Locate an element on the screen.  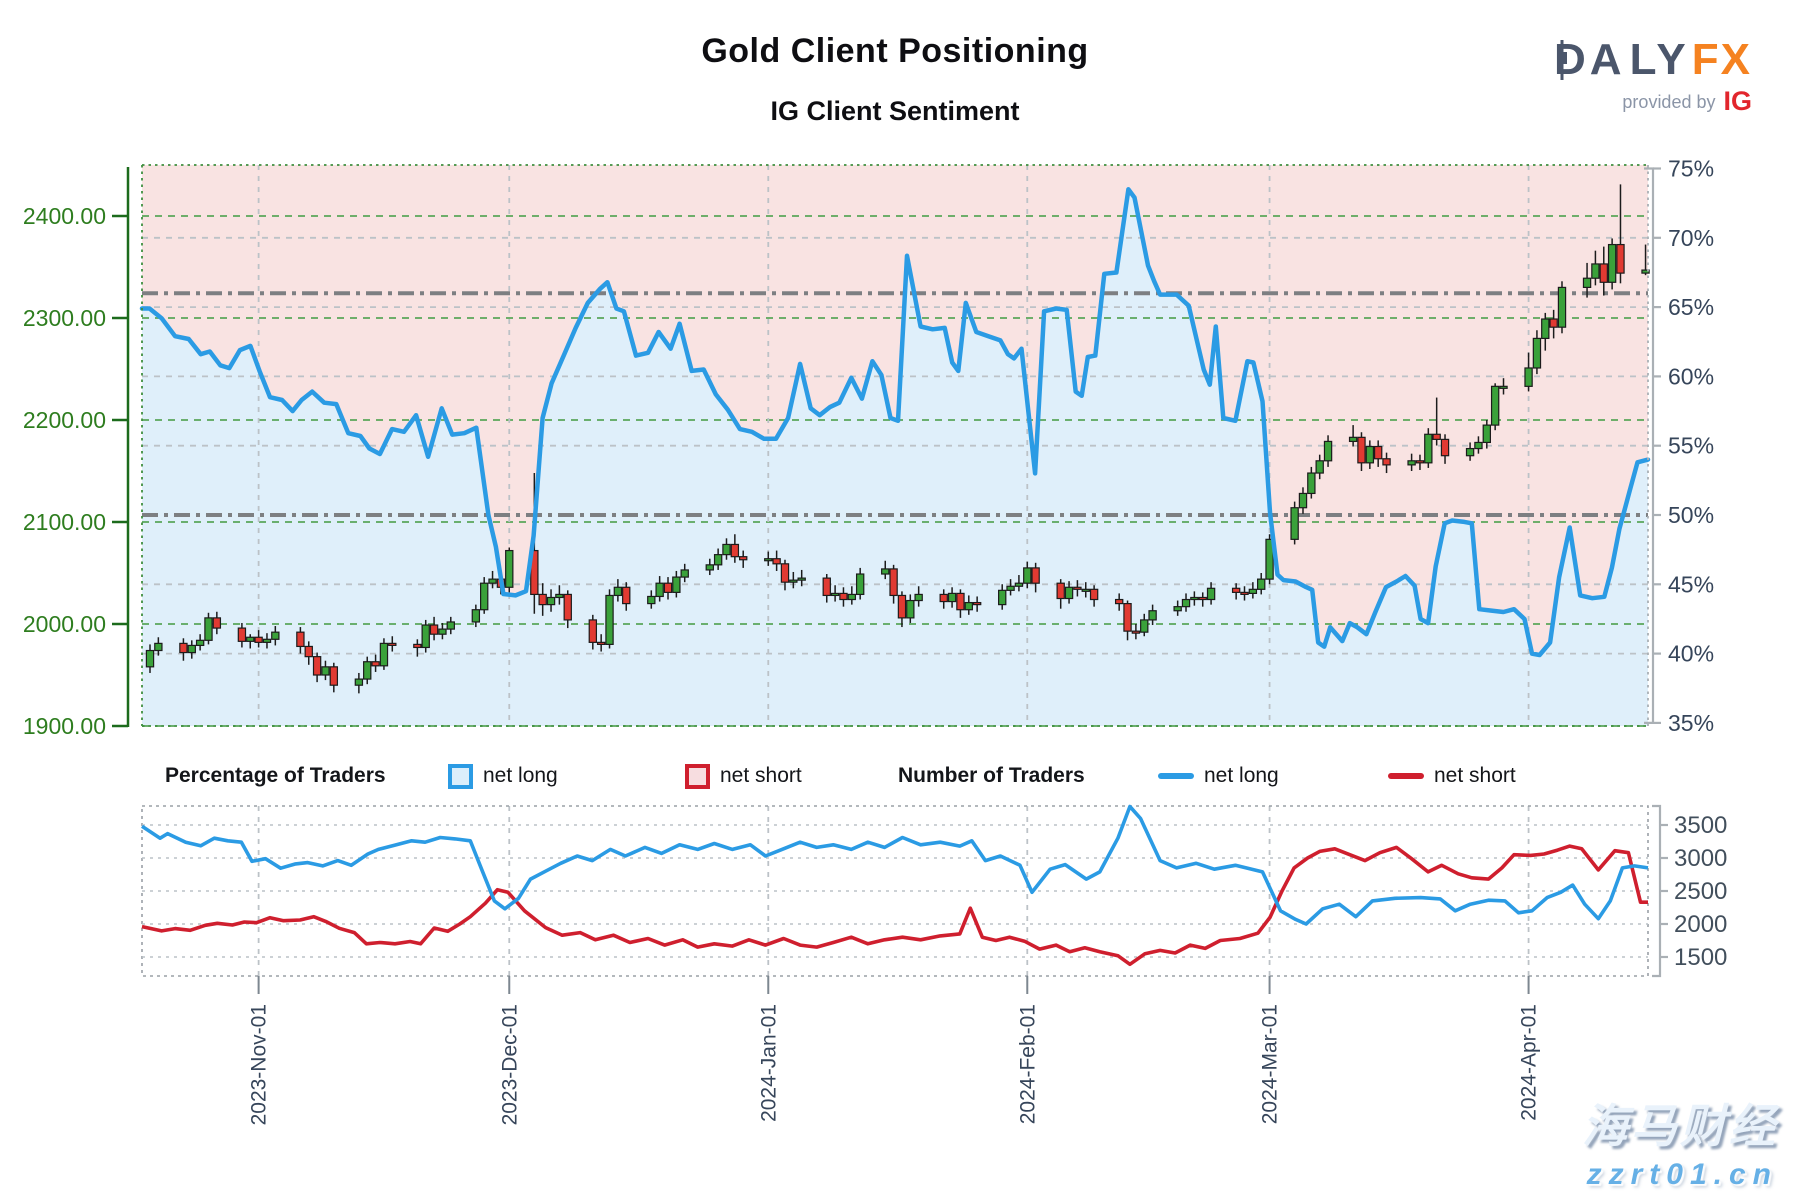
svg-text: 2100.00 is located at coordinates (64, 522).